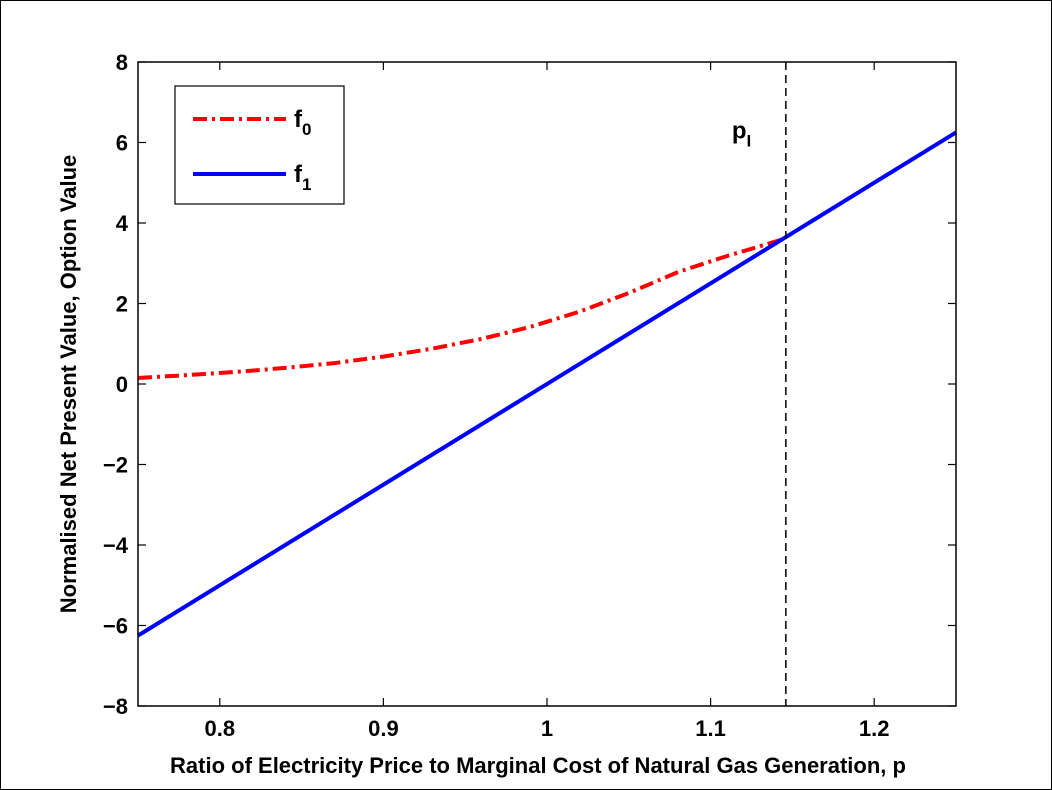 Image resolution: width=1052 pixels, height=790 pixels. Describe the element at coordinates (116, 545) in the screenshot. I see `y-tick-label: −4` at that location.